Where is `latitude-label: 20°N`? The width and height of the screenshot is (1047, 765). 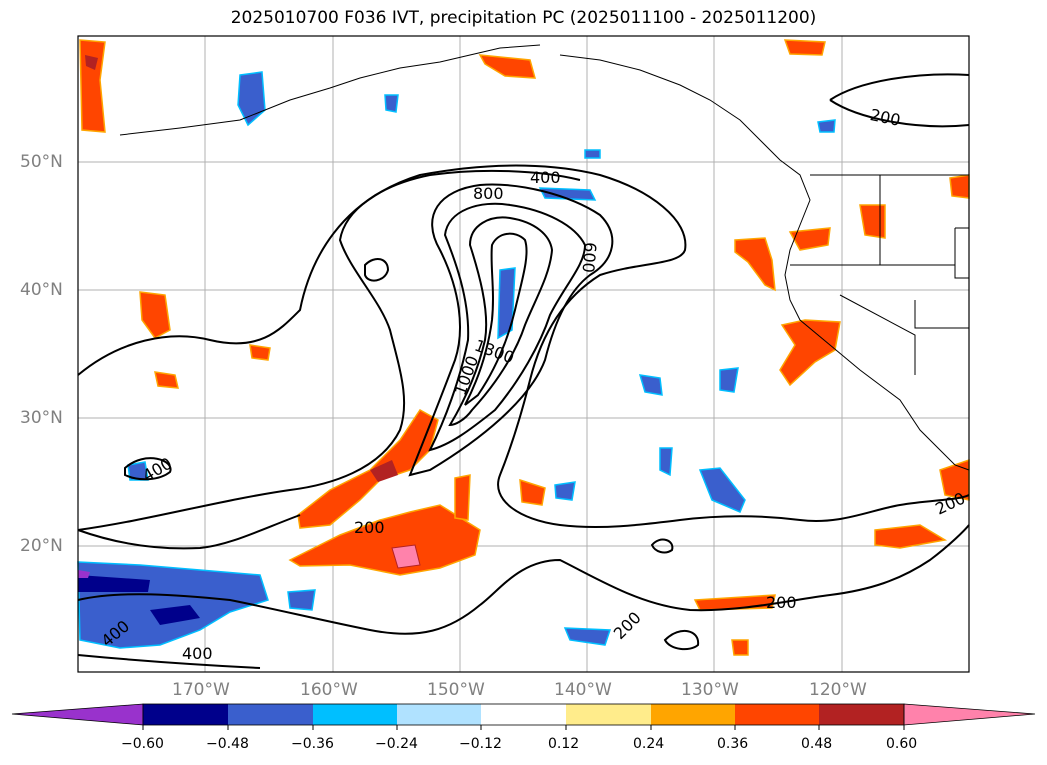
latitude-label: 20°N is located at coordinates (41, 546).